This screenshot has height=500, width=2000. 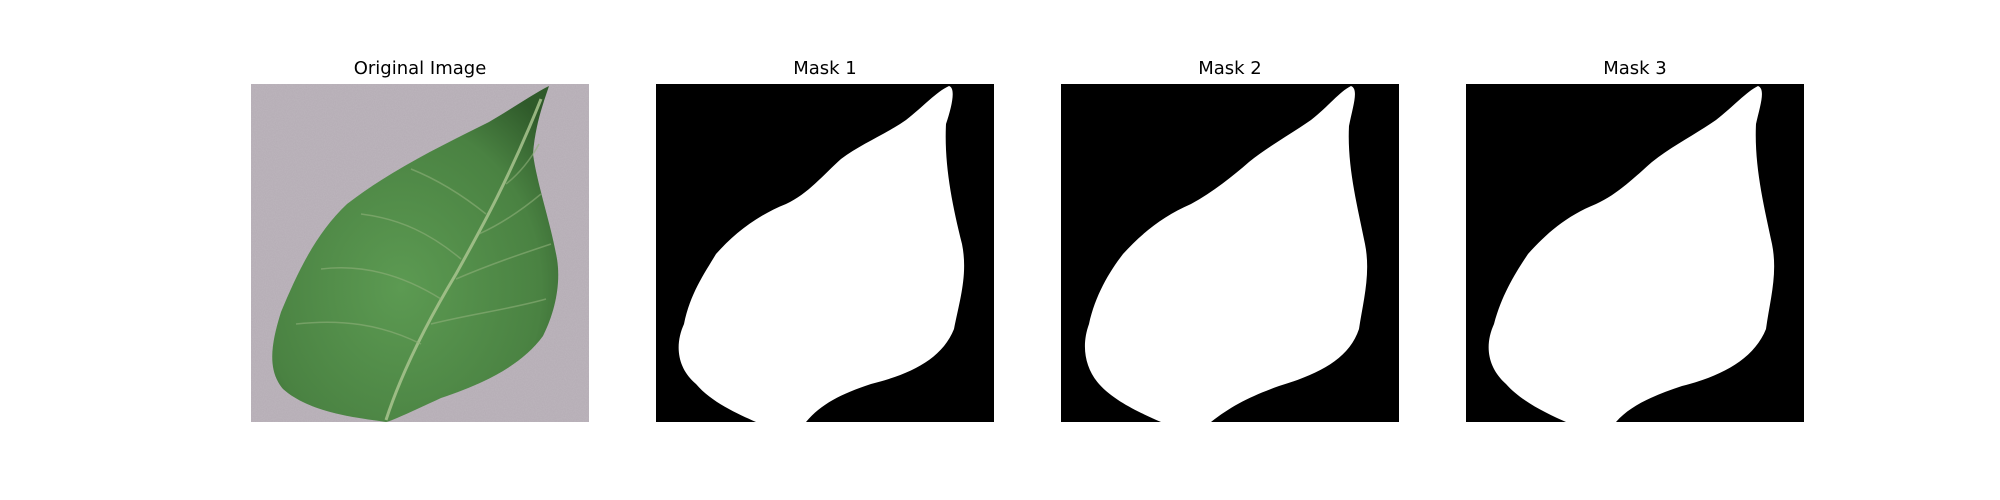 What do you see at coordinates (1230, 68) in the screenshot?
I see `mask-2-title: Mask 2` at bounding box center [1230, 68].